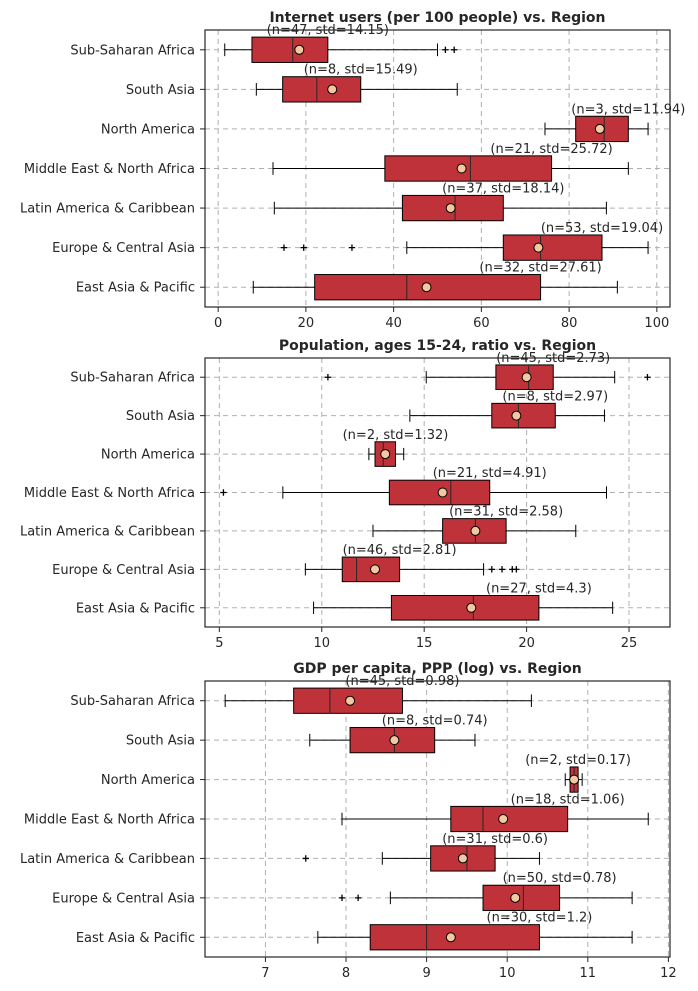 The image size is (698, 991). I want to click on box-north-america: (n=2, std=0.17), so click(578, 773).